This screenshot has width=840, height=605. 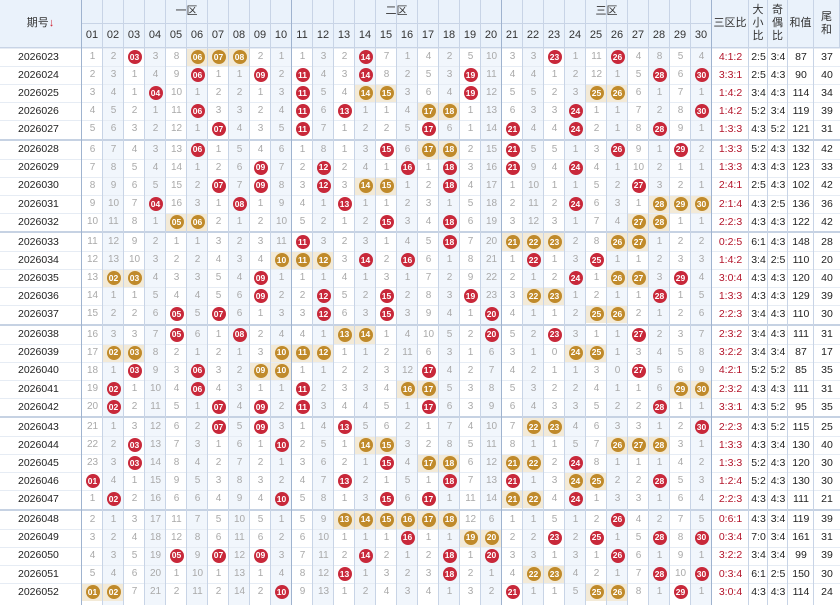 What do you see at coordinates (323, 353) in the screenshot?
I see `drawn-number-cell: 12` at bounding box center [323, 353].